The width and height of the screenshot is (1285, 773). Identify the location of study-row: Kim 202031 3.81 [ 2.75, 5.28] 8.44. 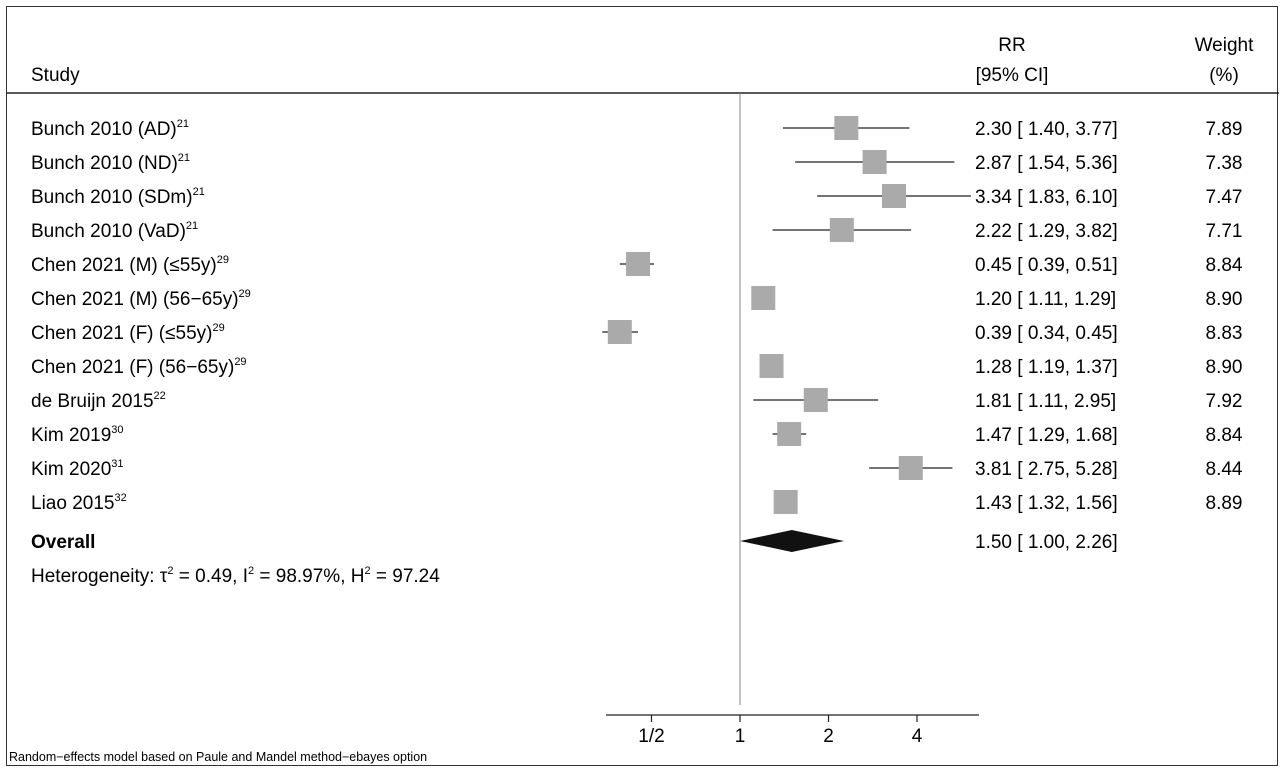
(637, 468).